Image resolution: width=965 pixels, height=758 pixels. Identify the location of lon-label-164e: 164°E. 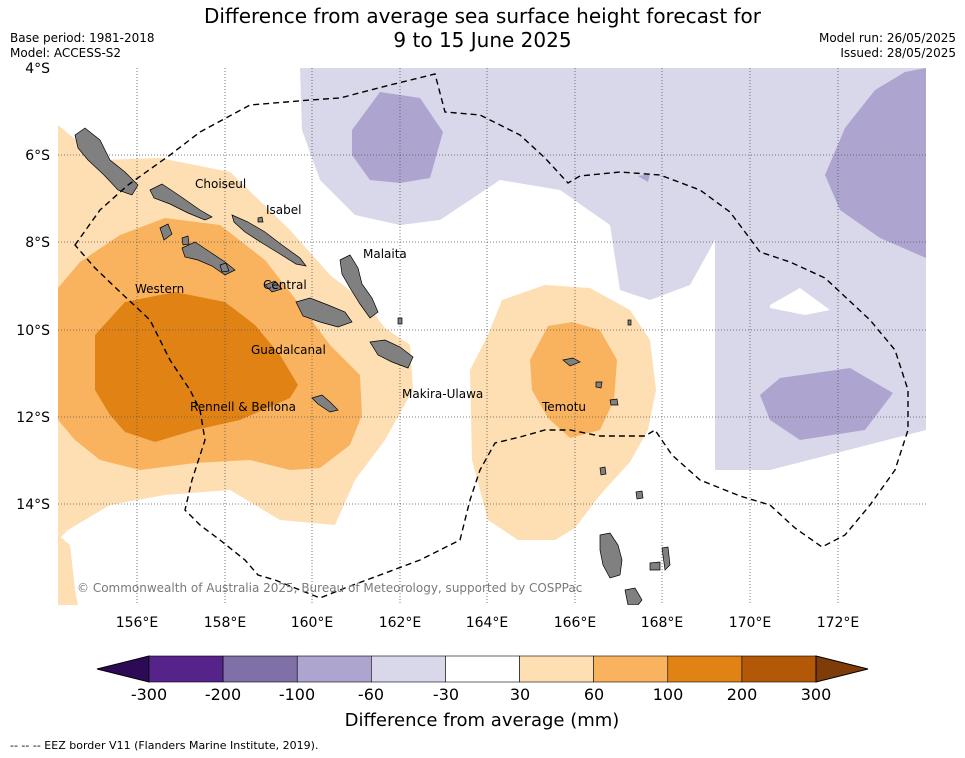
(487, 623).